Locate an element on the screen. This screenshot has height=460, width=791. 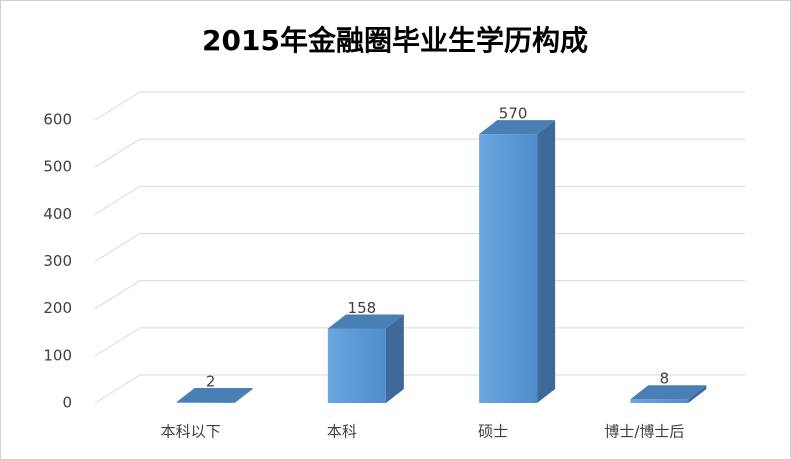
data-label: 2 is located at coordinates (211, 382).